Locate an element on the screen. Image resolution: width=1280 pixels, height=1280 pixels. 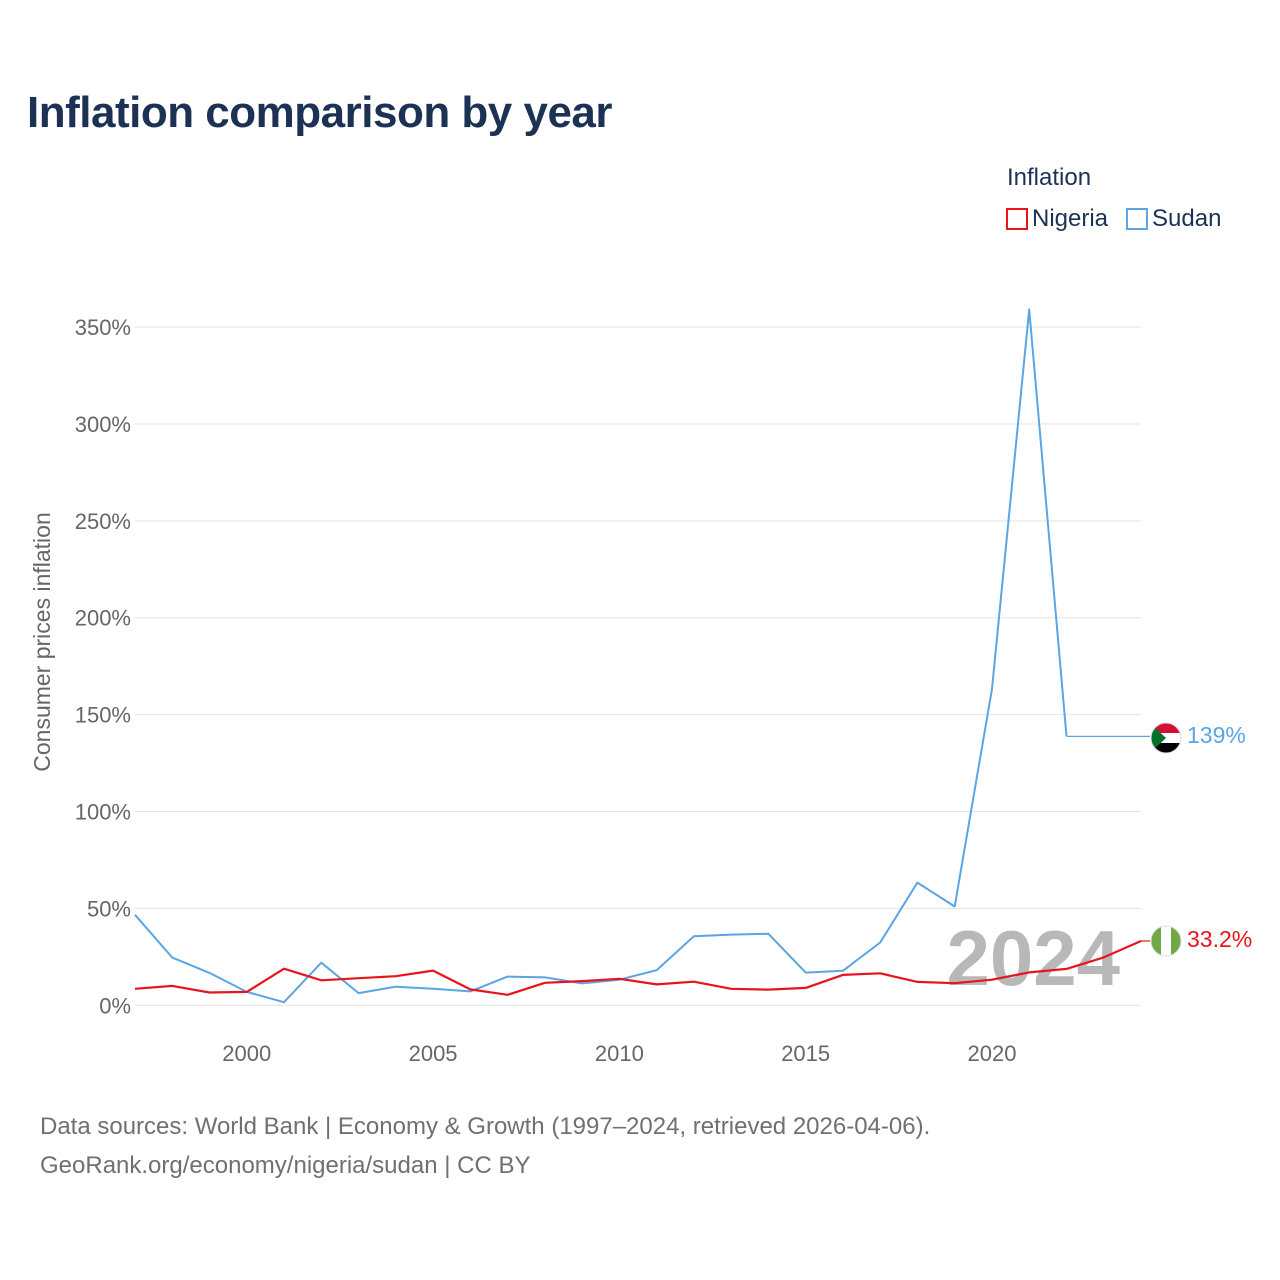
y-axis-label: Consumer prices inflation is located at coordinates (42, 642).